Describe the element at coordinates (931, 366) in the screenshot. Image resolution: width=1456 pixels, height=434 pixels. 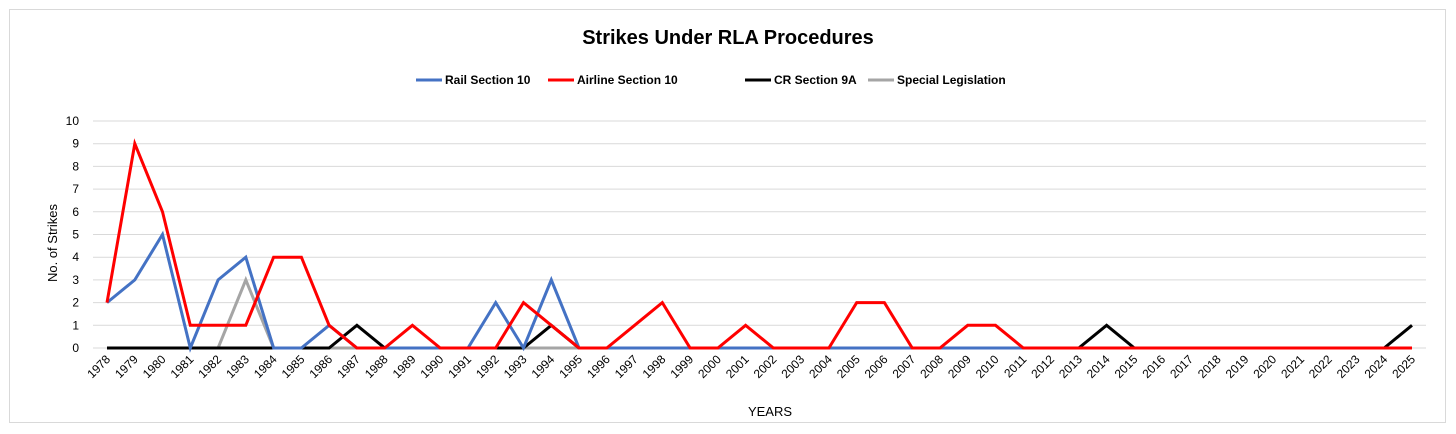
I see `x-tick-label: 2008` at that location.